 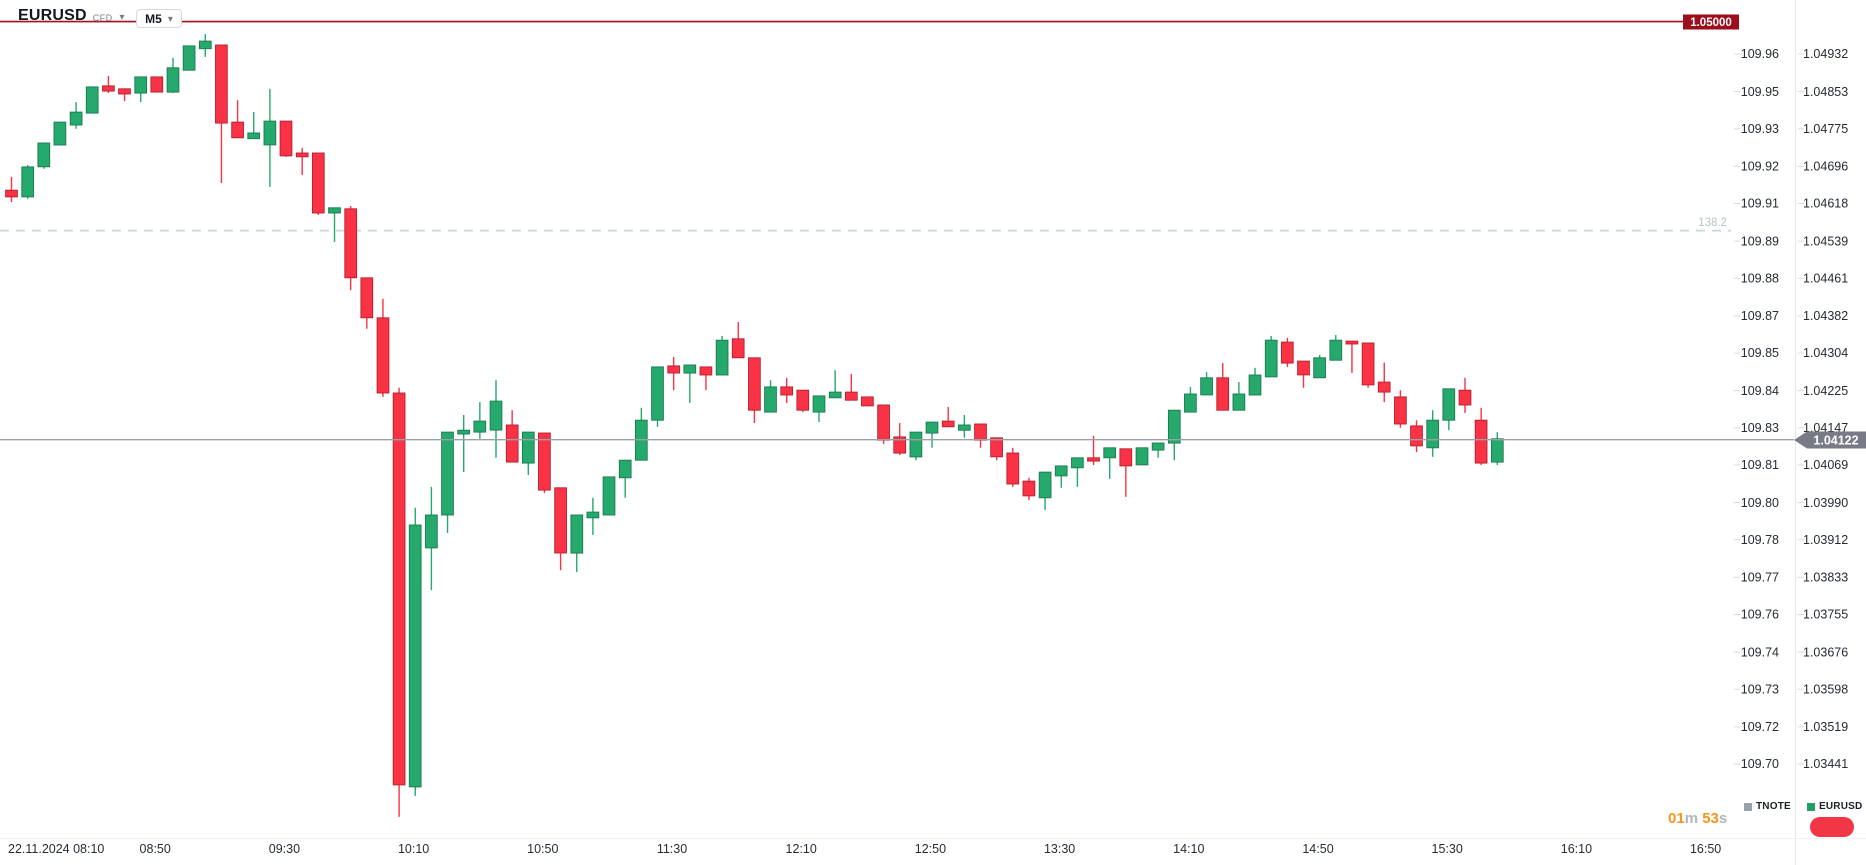 I want to click on eurusd-axis-value: 1.04225, so click(x=1825, y=391).